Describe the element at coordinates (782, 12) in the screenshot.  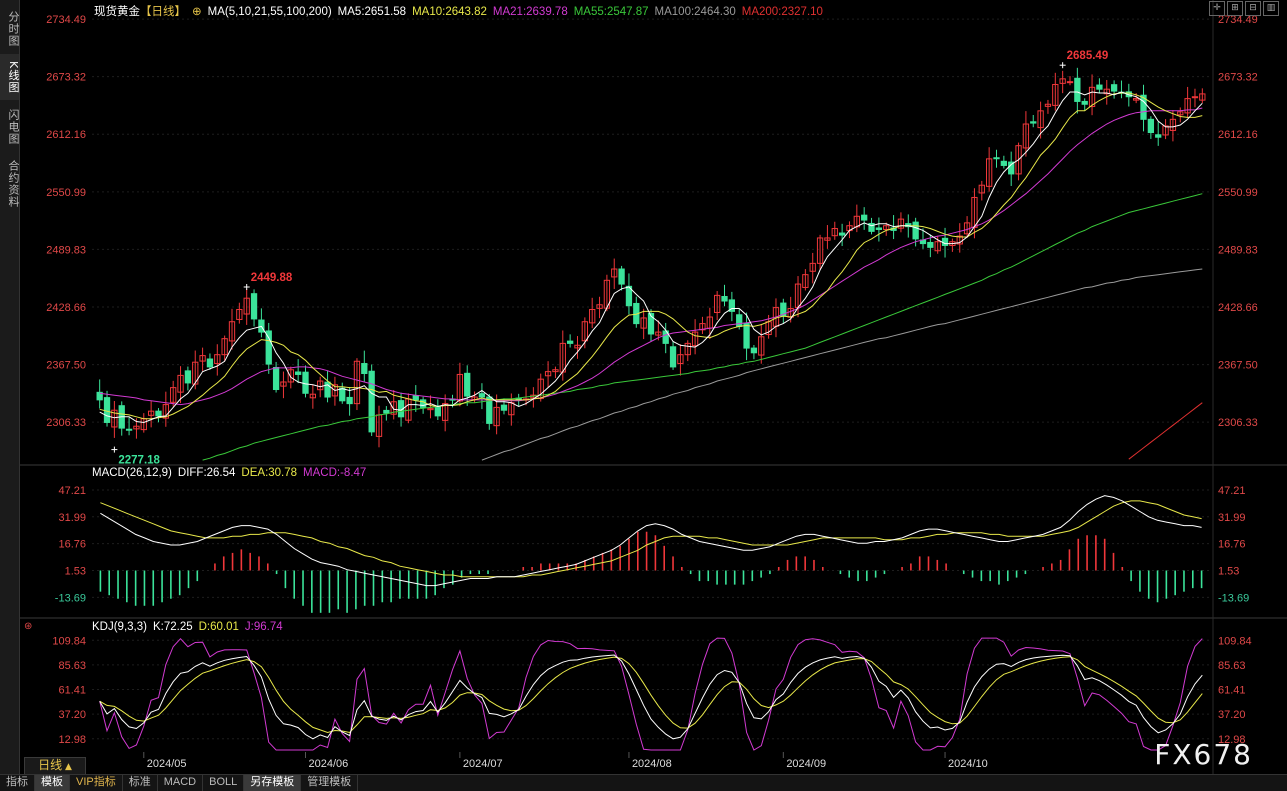
I see `ma200-label: MA200:2327.10` at that location.